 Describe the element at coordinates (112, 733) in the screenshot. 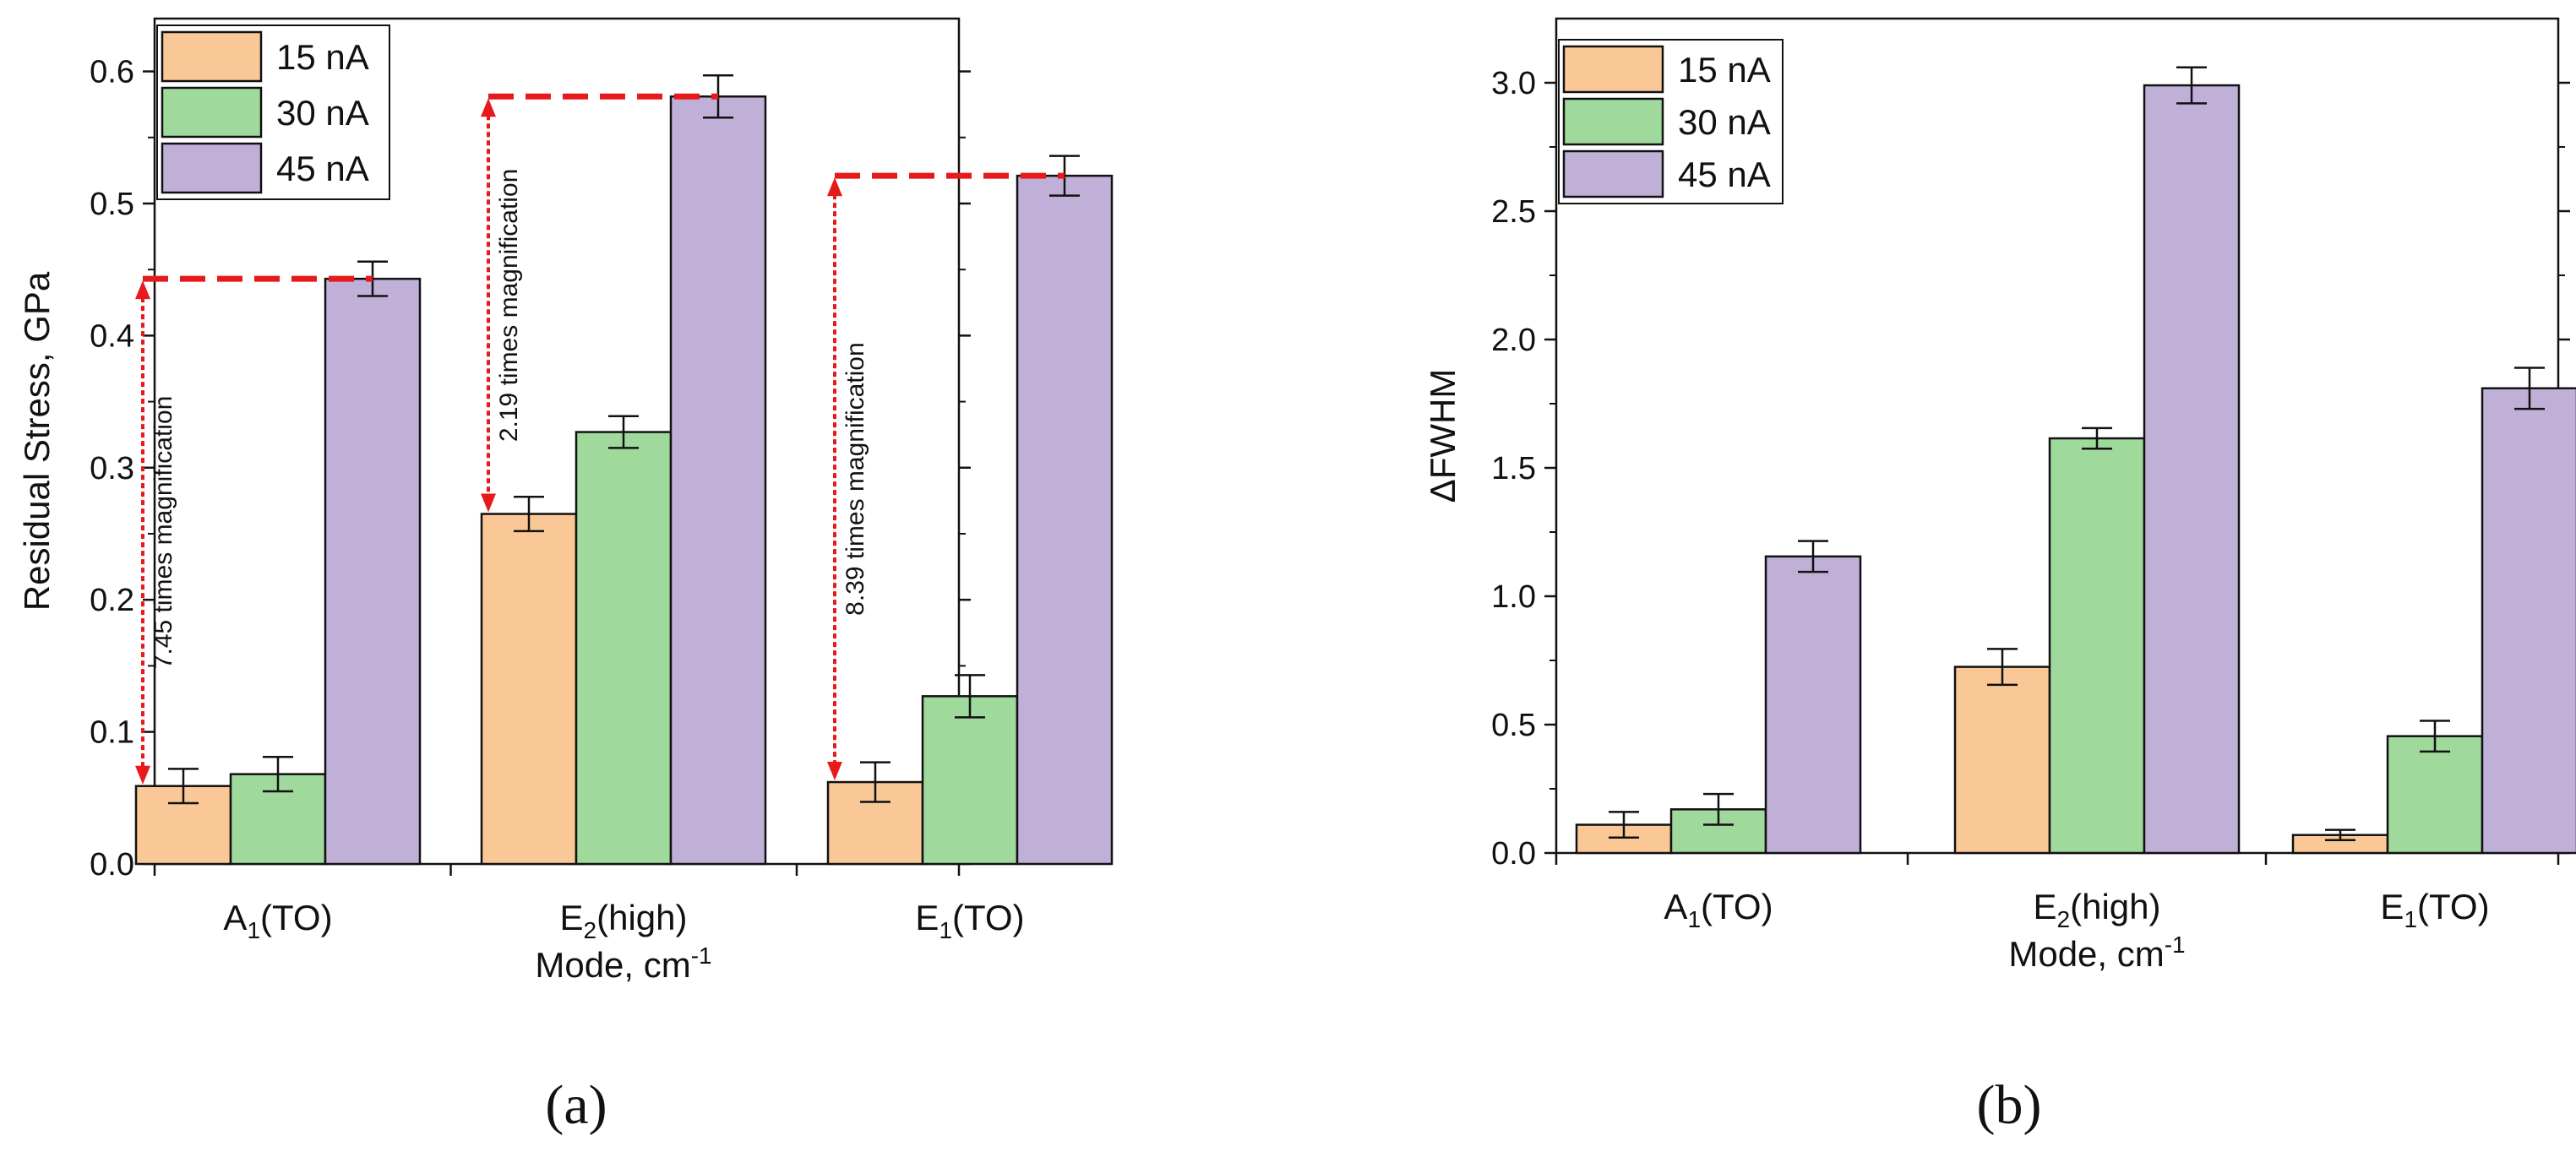

I see `y-tick-label: 0.1` at that location.